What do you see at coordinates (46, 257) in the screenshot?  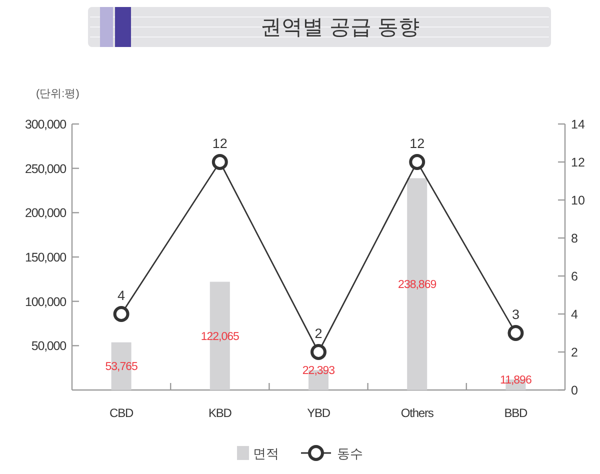 I see `y-tick-label: 150,000` at bounding box center [46, 257].